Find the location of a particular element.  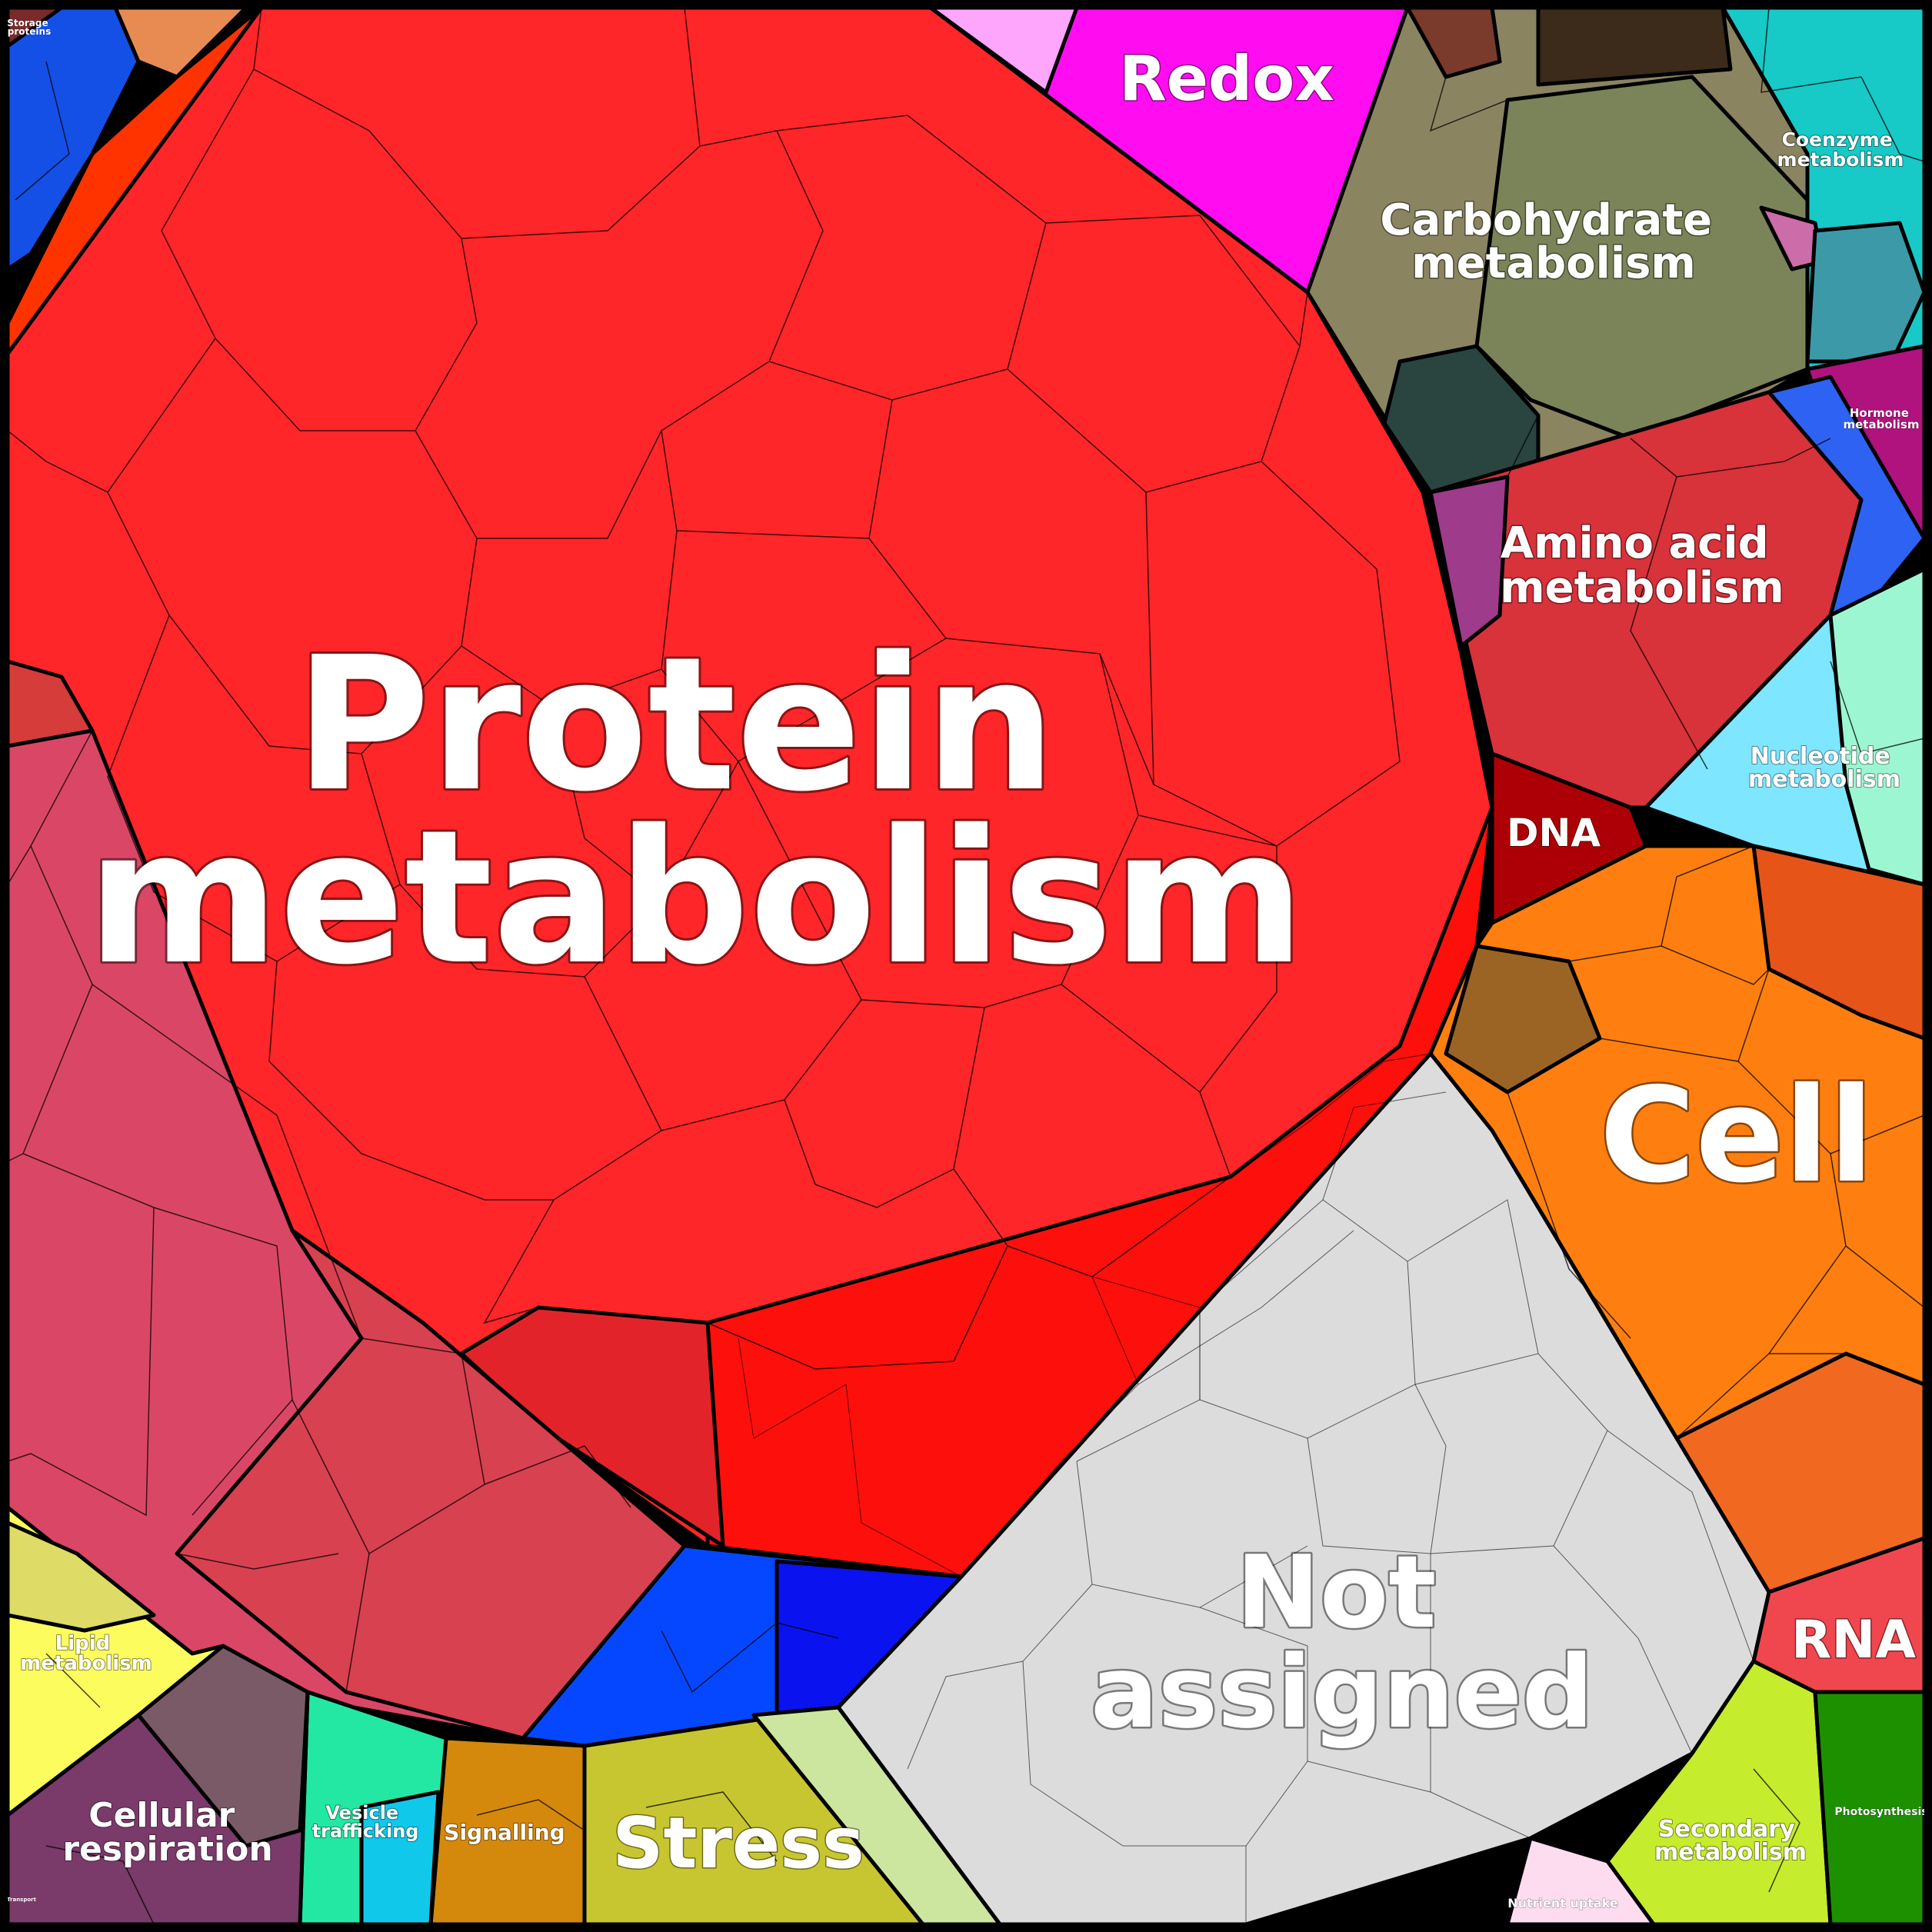

cell-brown is located at coordinates (1523, 1019).